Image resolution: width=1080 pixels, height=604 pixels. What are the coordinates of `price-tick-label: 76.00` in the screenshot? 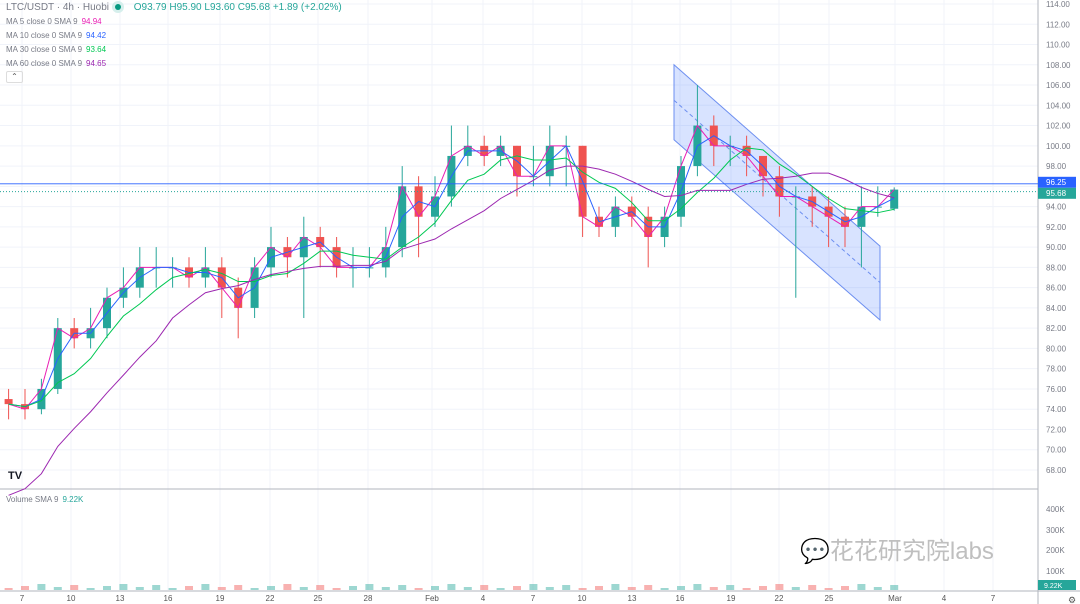 It's located at (1056, 389).